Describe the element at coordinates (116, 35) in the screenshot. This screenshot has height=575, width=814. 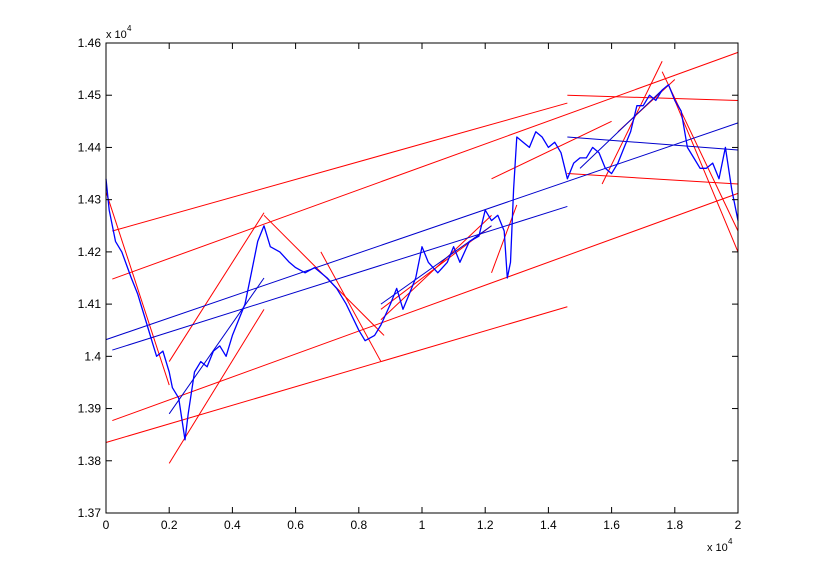
I see `y-multiplier-label: x 10` at that location.